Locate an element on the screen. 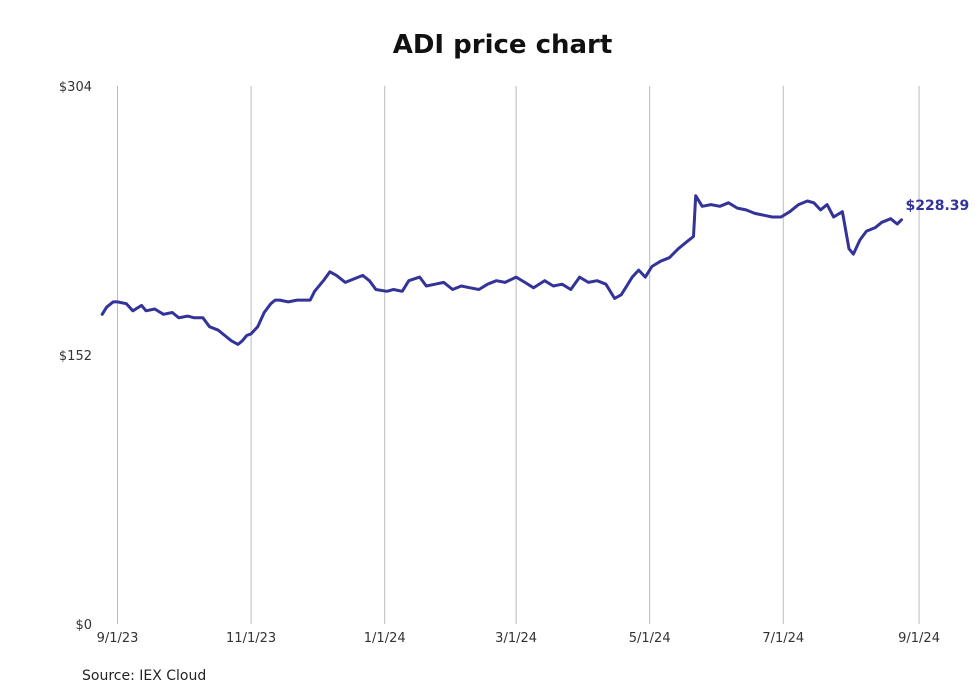 This screenshot has width=980, height=699. x-tick-label: 9/1/24 is located at coordinates (919, 638).